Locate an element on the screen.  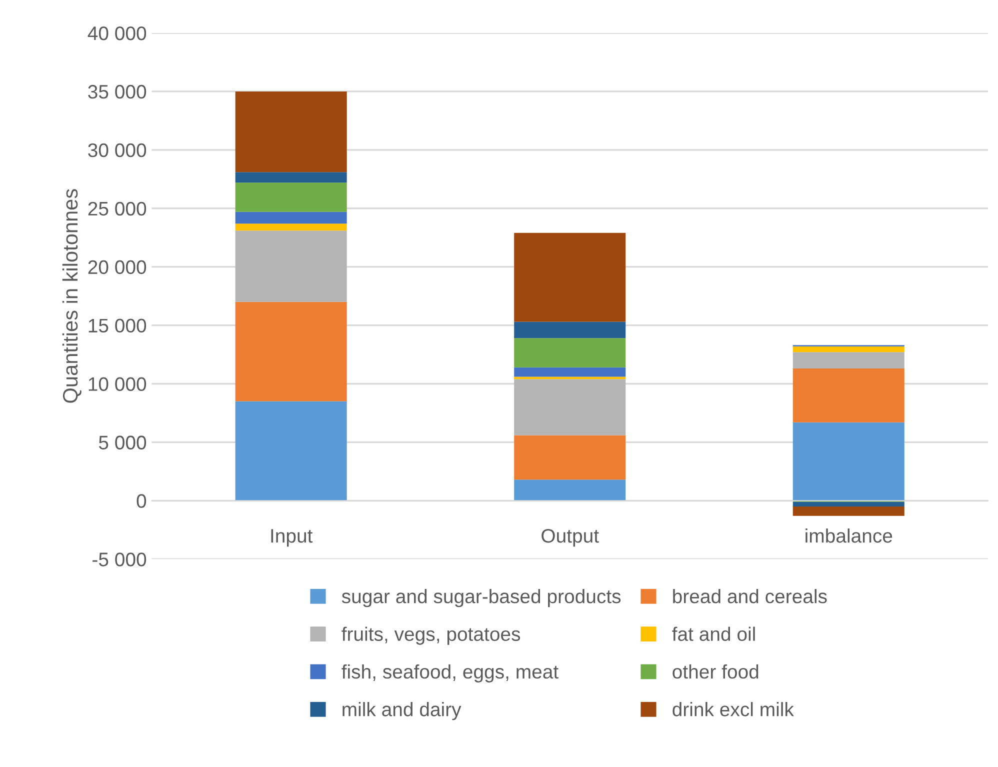
y-tick-label: 40 000 is located at coordinates (117, 33).